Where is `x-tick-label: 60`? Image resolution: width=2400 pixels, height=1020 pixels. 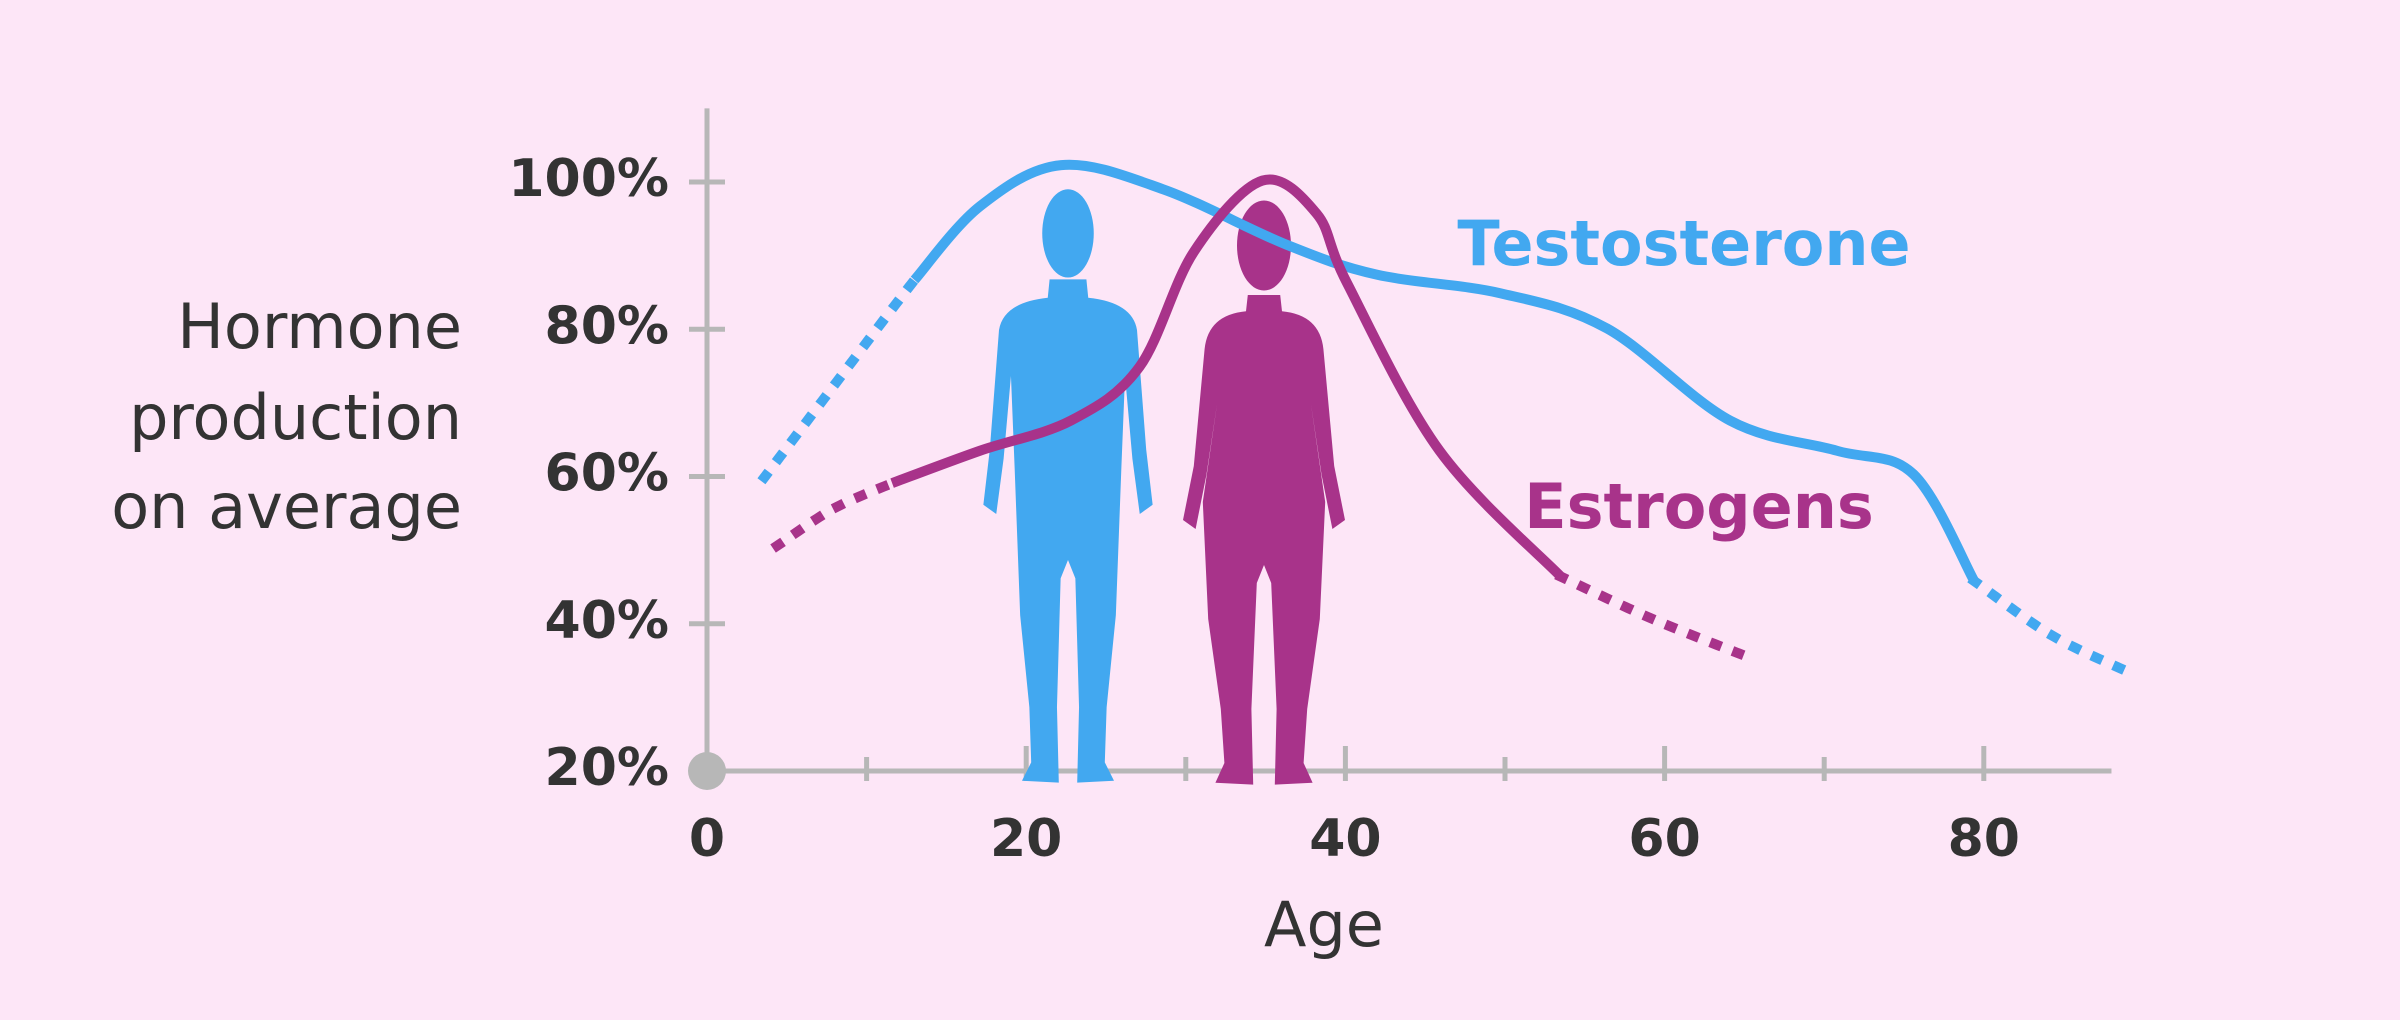
x-tick-label: 60 is located at coordinates (1664, 839).